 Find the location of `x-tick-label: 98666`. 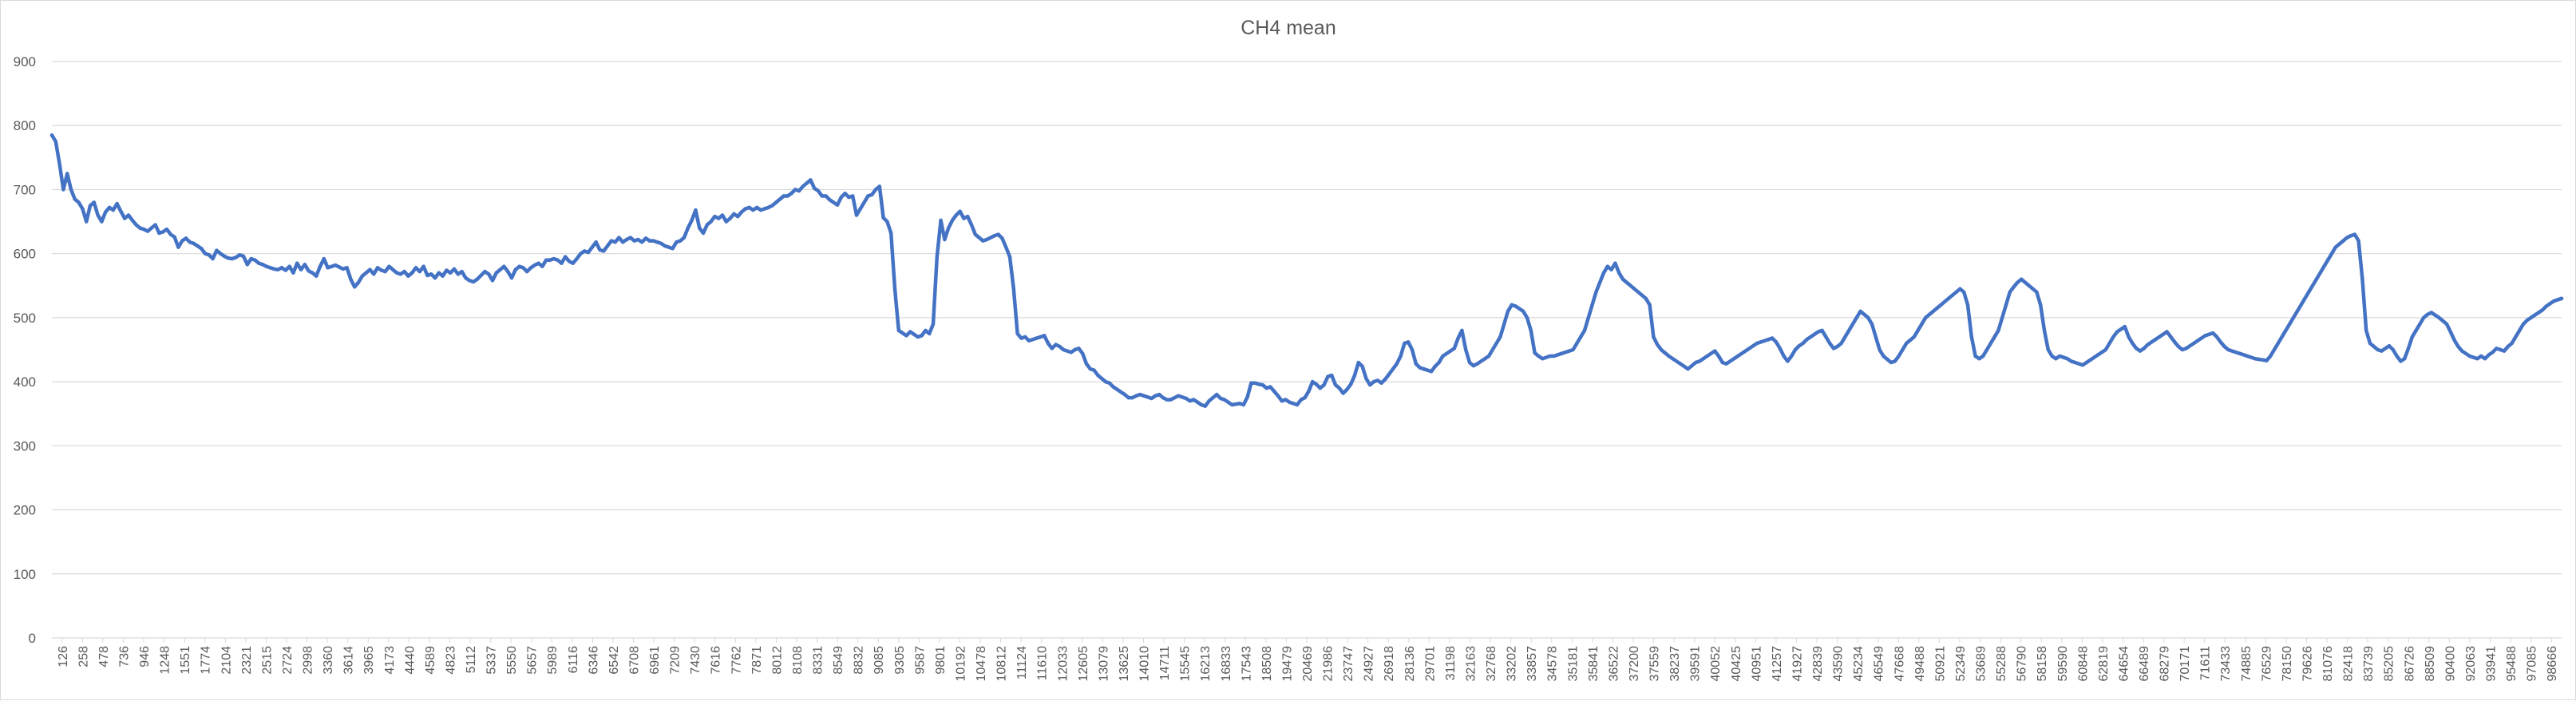

x-tick-label: 98666 is located at coordinates (2552, 664).